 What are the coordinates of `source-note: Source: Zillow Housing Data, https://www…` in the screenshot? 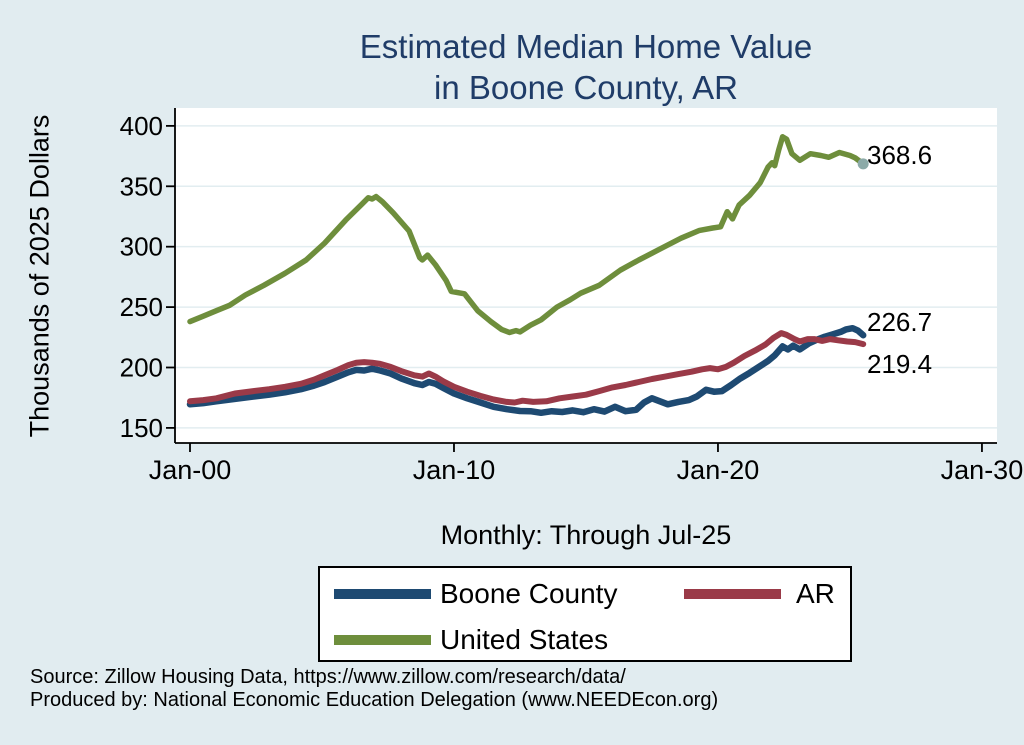 It's located at (374, 689).